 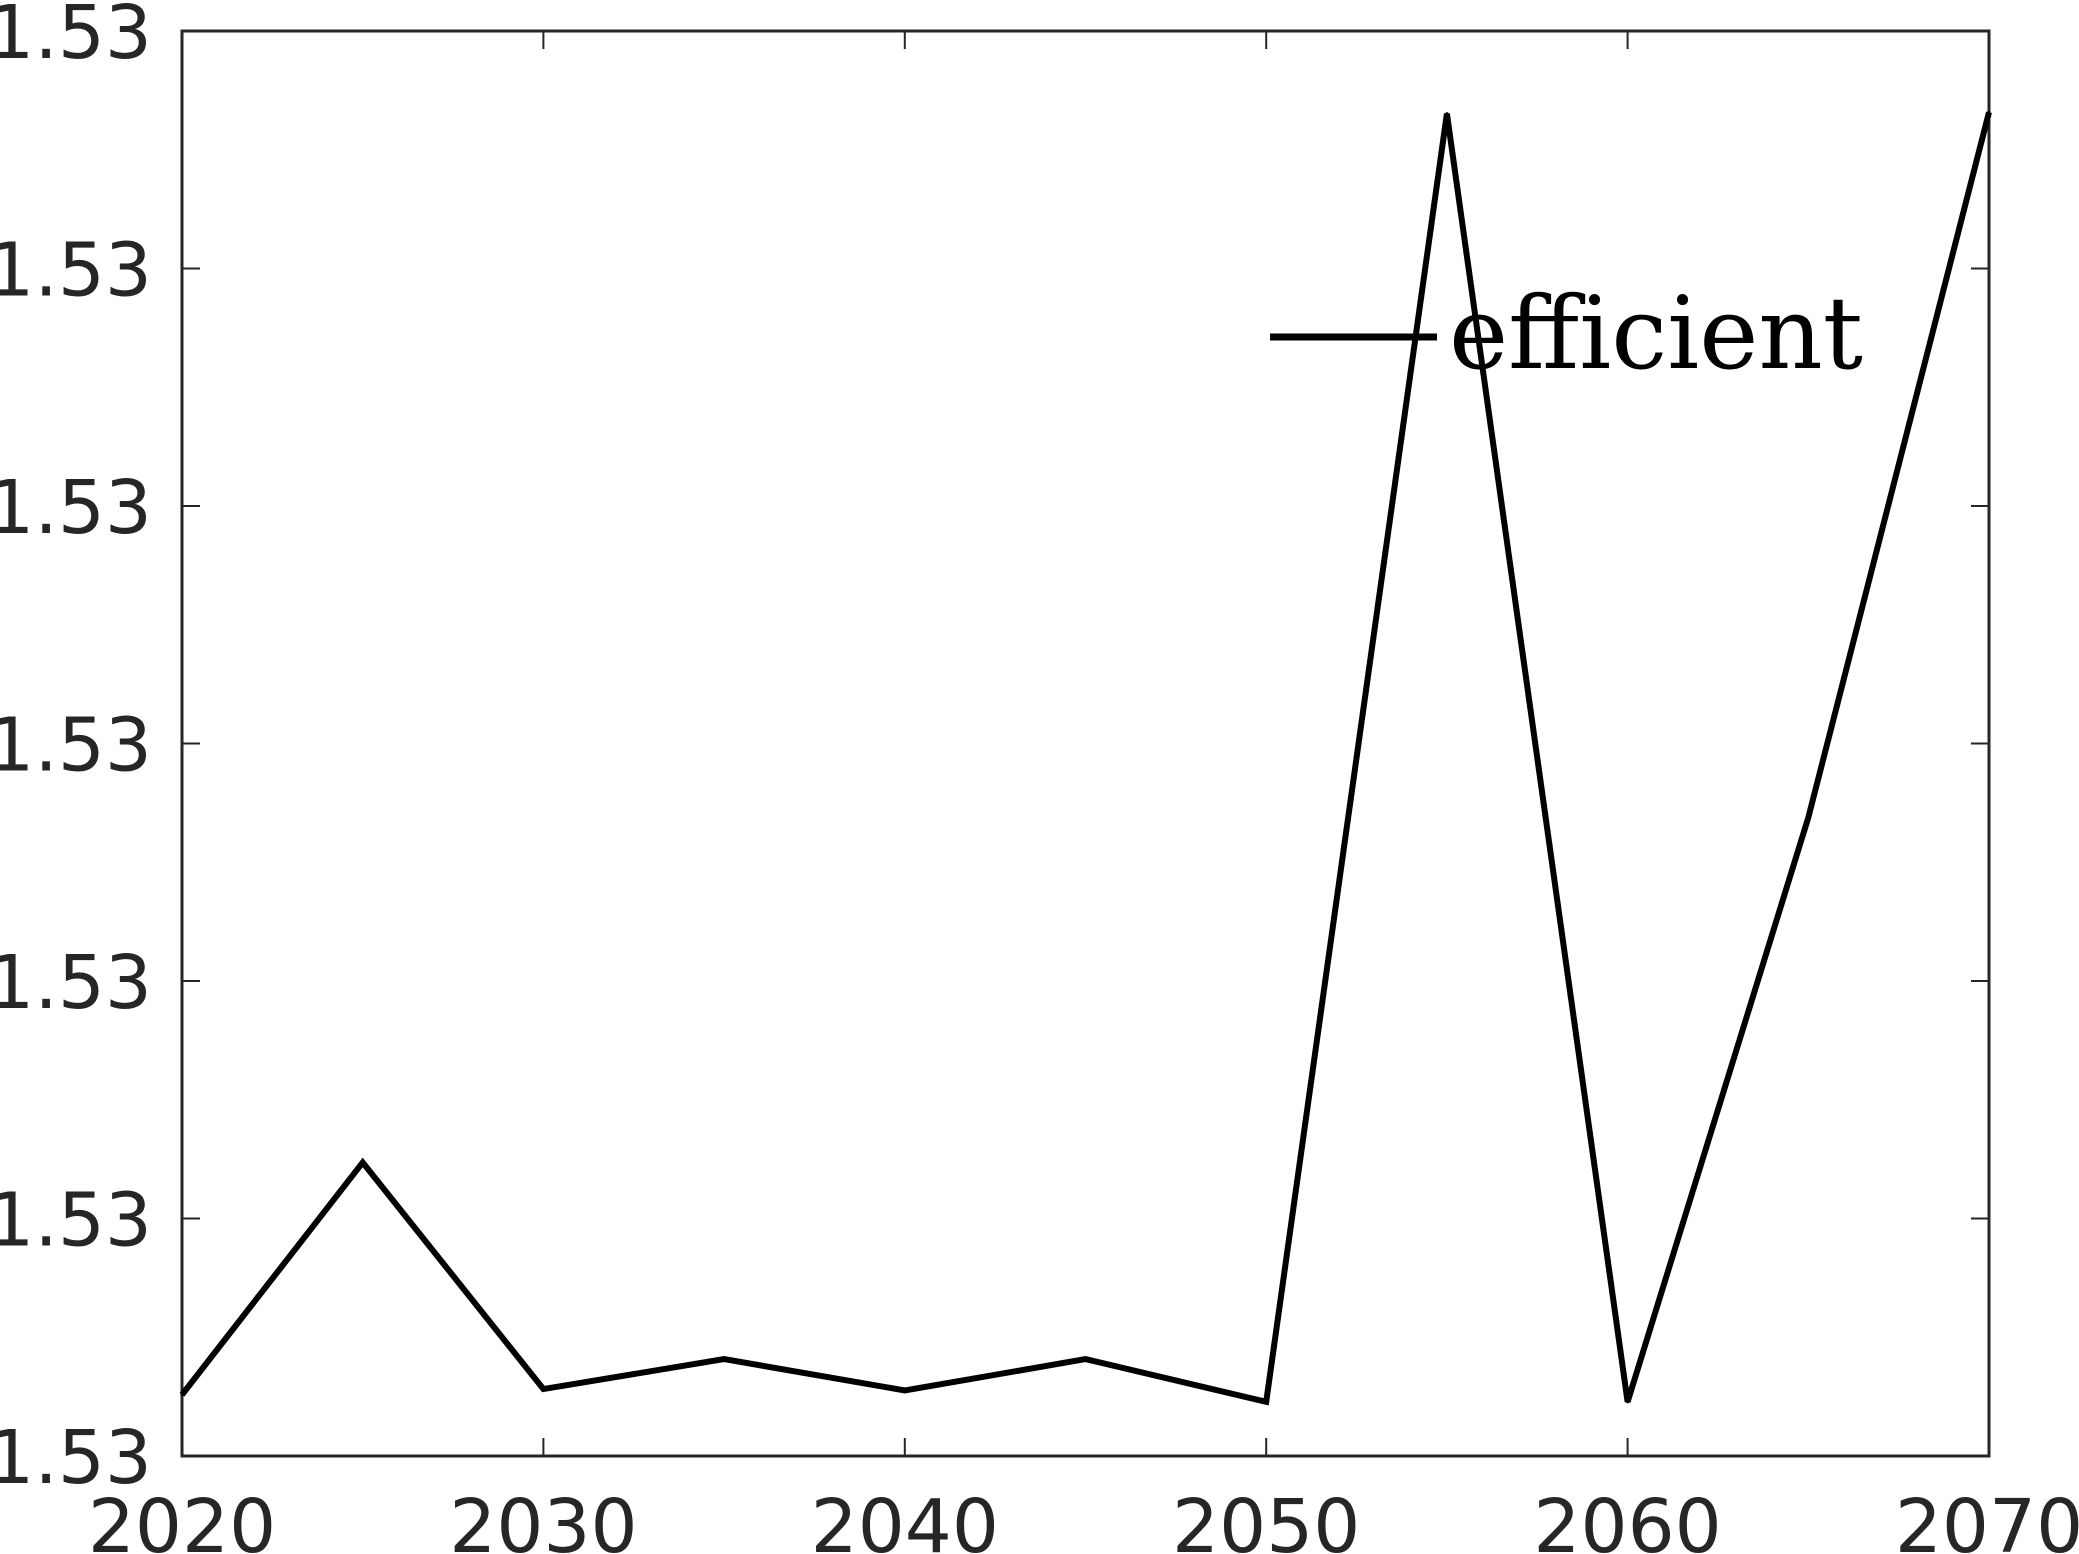 What do you see at coordinates (76, 271) in the screenshot?
I see `y-tick-label-5: 1.53` at bounding box center [76, 271].